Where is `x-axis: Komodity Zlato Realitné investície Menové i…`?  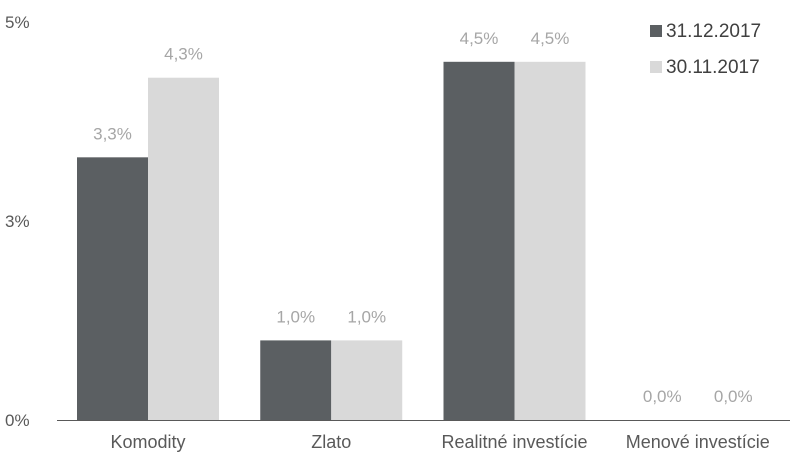 x-axis: Komodity Zlato Realitné investície Menové i… is located at coordinates (439, 442).